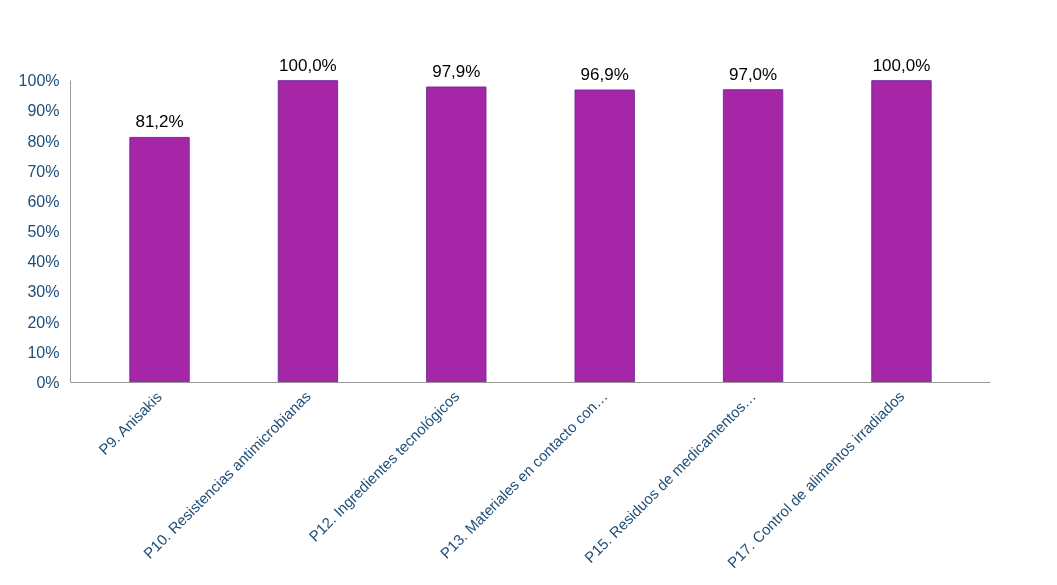  I want to click on y-tick-label: 20%, so click(43, 322).